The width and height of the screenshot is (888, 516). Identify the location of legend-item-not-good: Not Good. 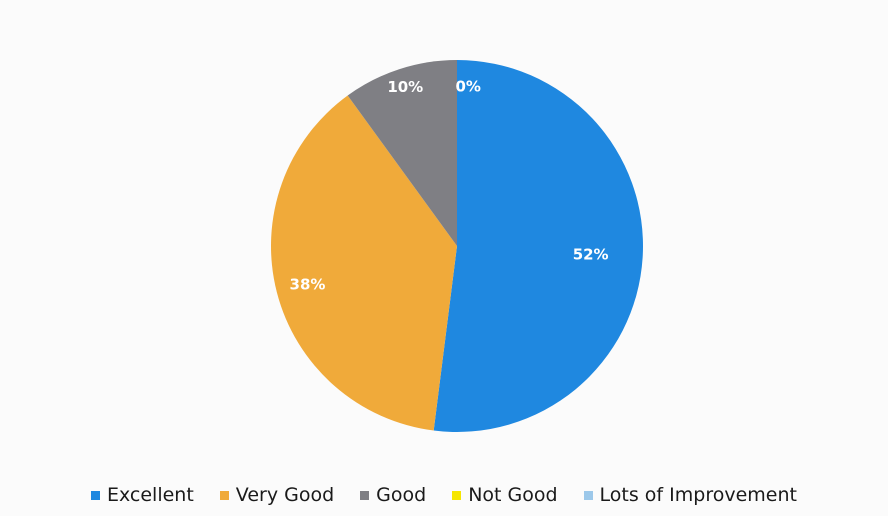
(505, 495).